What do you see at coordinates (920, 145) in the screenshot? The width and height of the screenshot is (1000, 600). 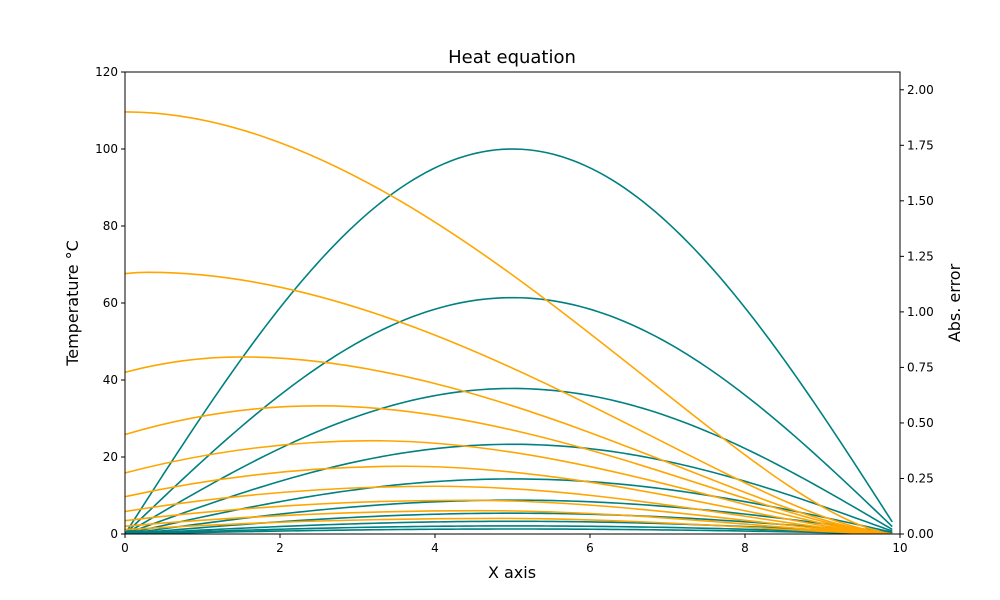 I see `y2-tick-label: 1.75` at bounding box center [920, 145].